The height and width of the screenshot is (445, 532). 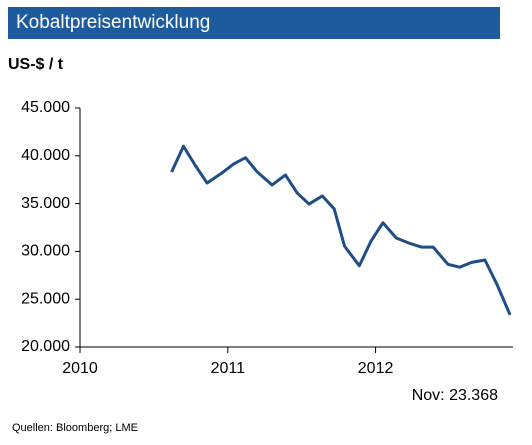 I want to click on source: Quellen: Bloomberg; LME, so click(x=75, y=428).